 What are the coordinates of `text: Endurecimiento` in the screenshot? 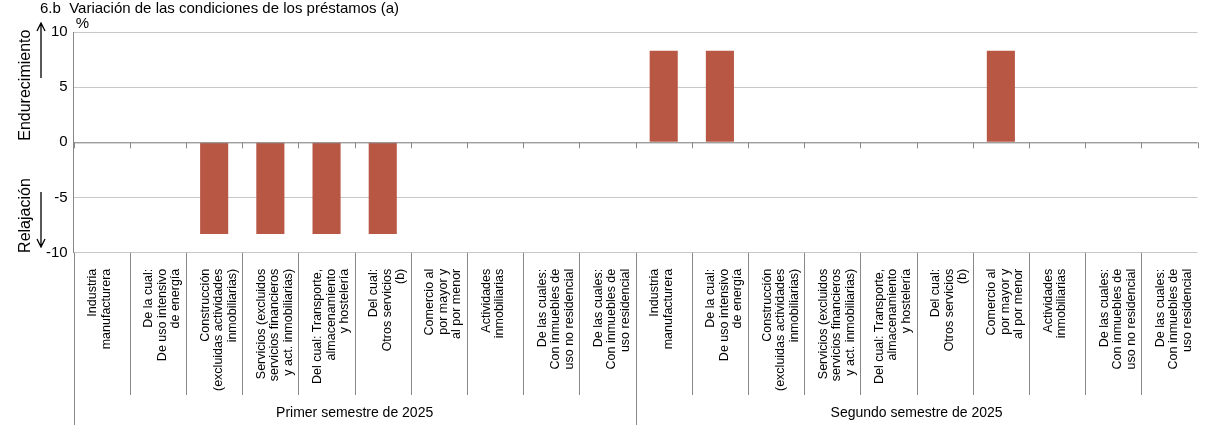 It's located at (25, 85).